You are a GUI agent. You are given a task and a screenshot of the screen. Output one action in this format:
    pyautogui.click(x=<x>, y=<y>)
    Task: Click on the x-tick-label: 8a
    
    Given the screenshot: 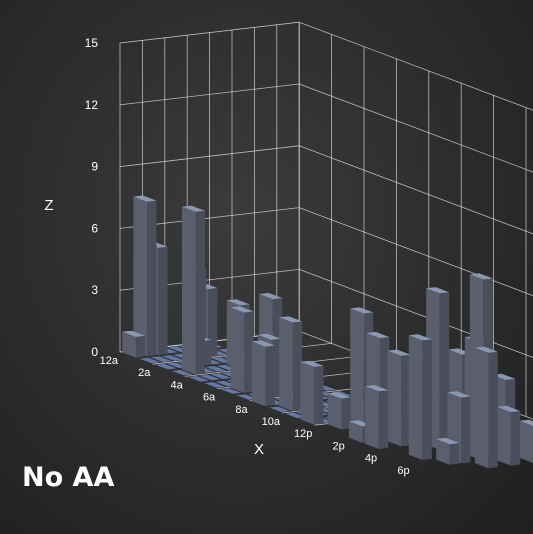 What is the action you would take?
    pyautogui.click(x=241, y=410)
    